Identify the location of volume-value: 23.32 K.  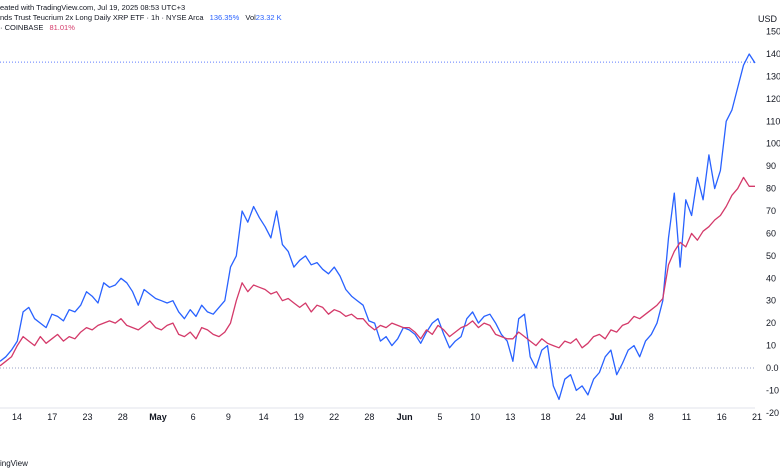
(268, 17).